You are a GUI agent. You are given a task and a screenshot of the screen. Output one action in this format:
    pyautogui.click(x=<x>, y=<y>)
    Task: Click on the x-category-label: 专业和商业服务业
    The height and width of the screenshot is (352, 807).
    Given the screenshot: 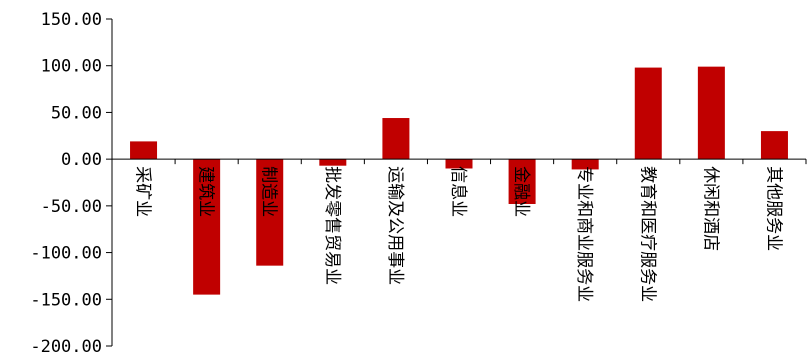 What is the action you would take?
    pyautogui.click(x=584, y=234)
    